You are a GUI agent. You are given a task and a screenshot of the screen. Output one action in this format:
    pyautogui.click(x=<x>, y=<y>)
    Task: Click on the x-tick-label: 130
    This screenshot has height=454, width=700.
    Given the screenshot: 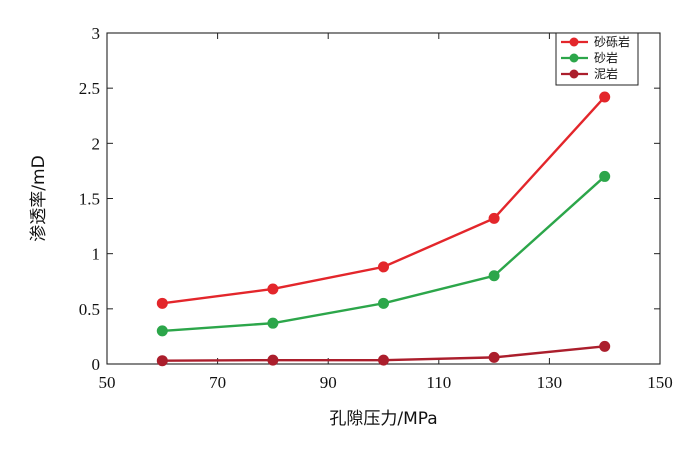 What is the action you would take?
    pyautogui.click(x=550, y=382)
    